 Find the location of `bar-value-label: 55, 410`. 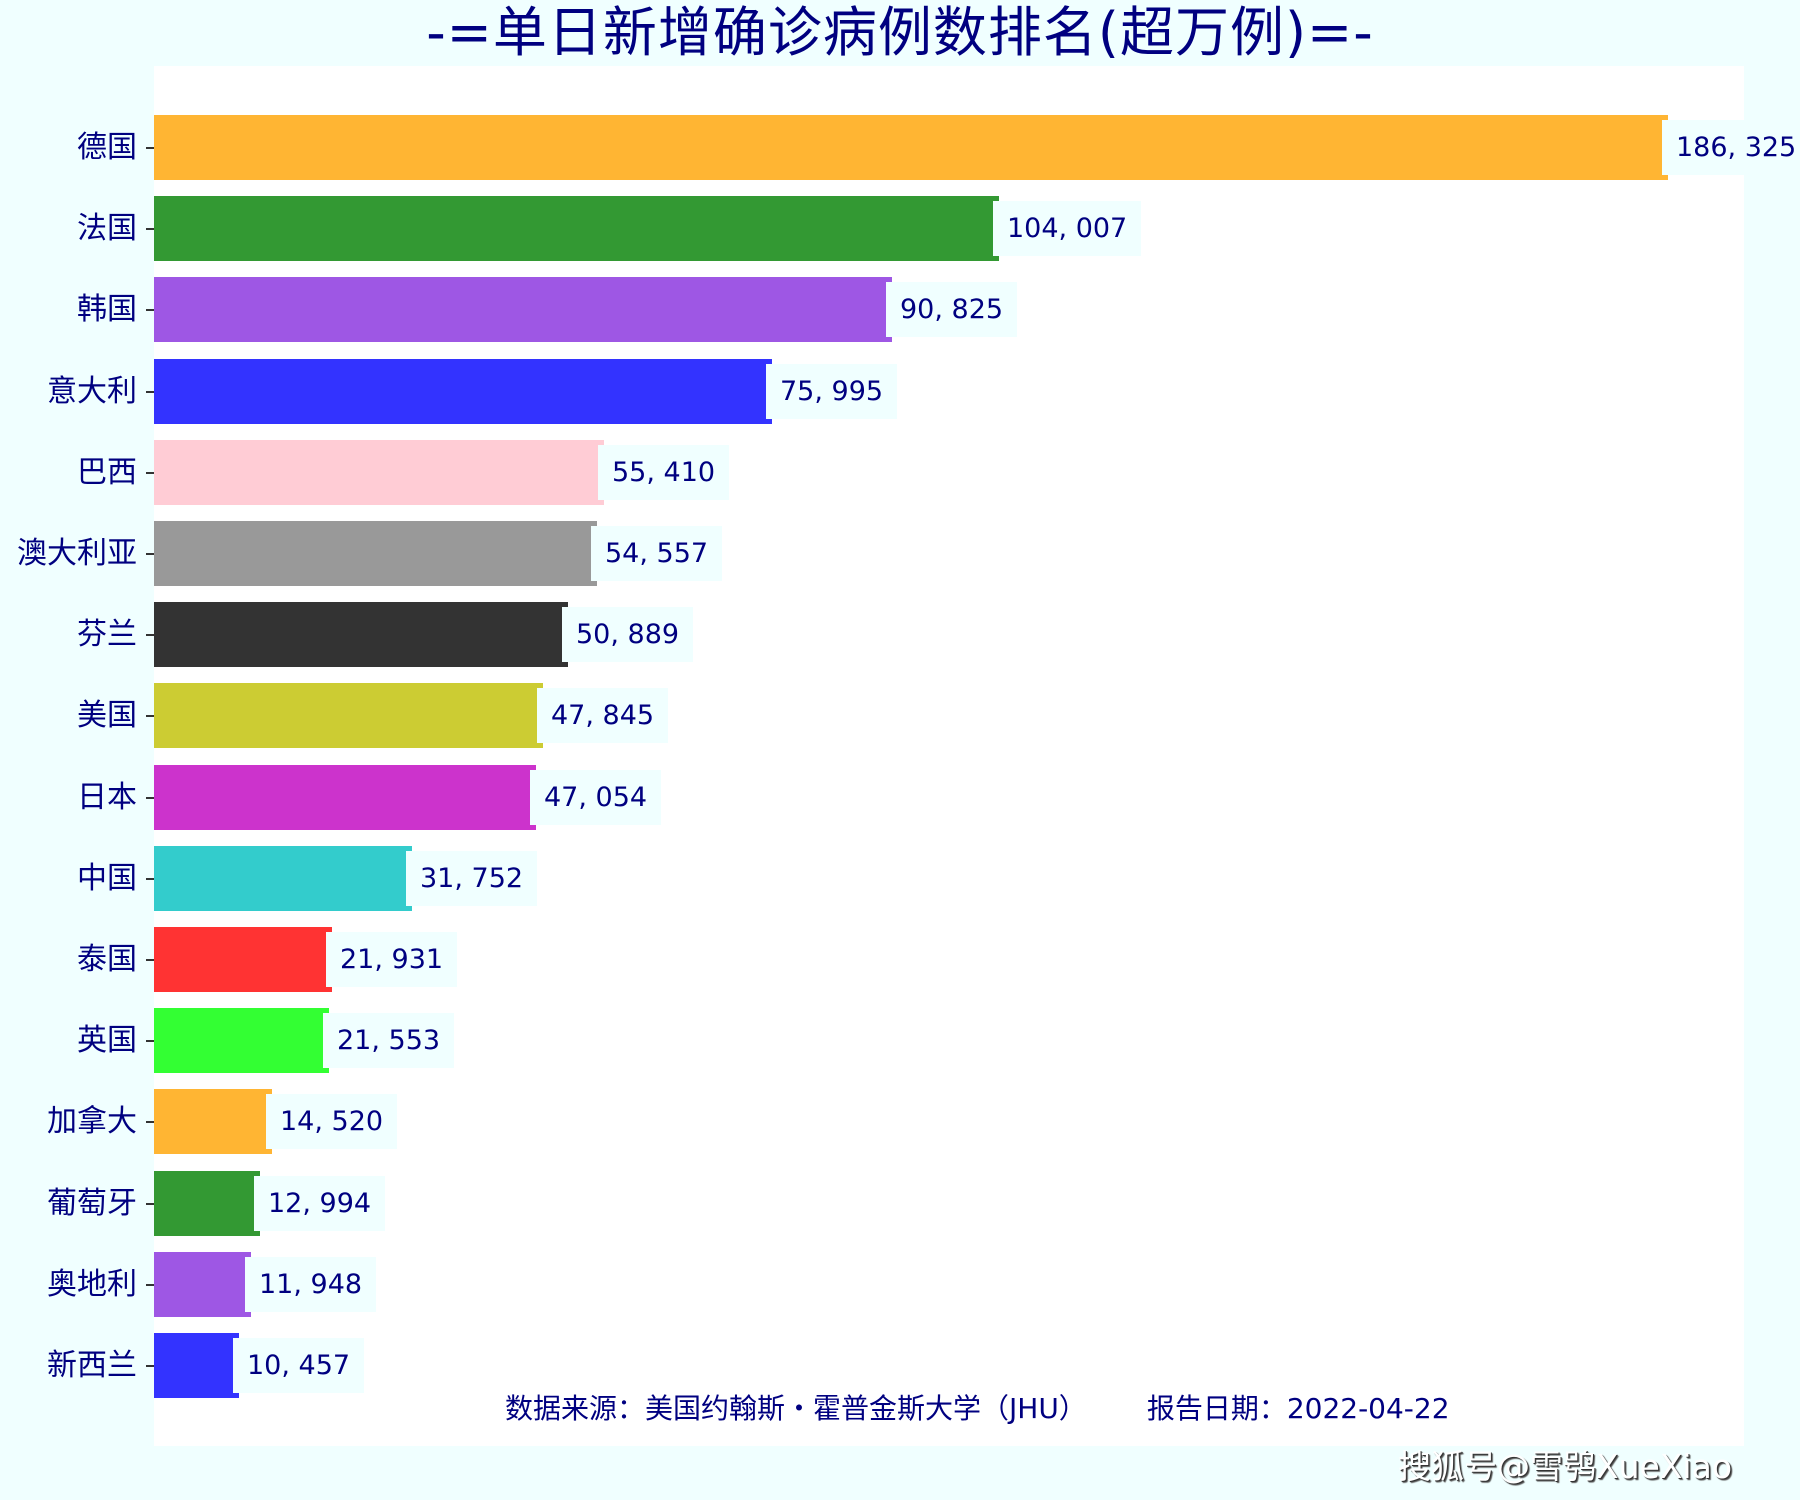

bar-value-label: 55, 410 is located at coordinates (664, 472).